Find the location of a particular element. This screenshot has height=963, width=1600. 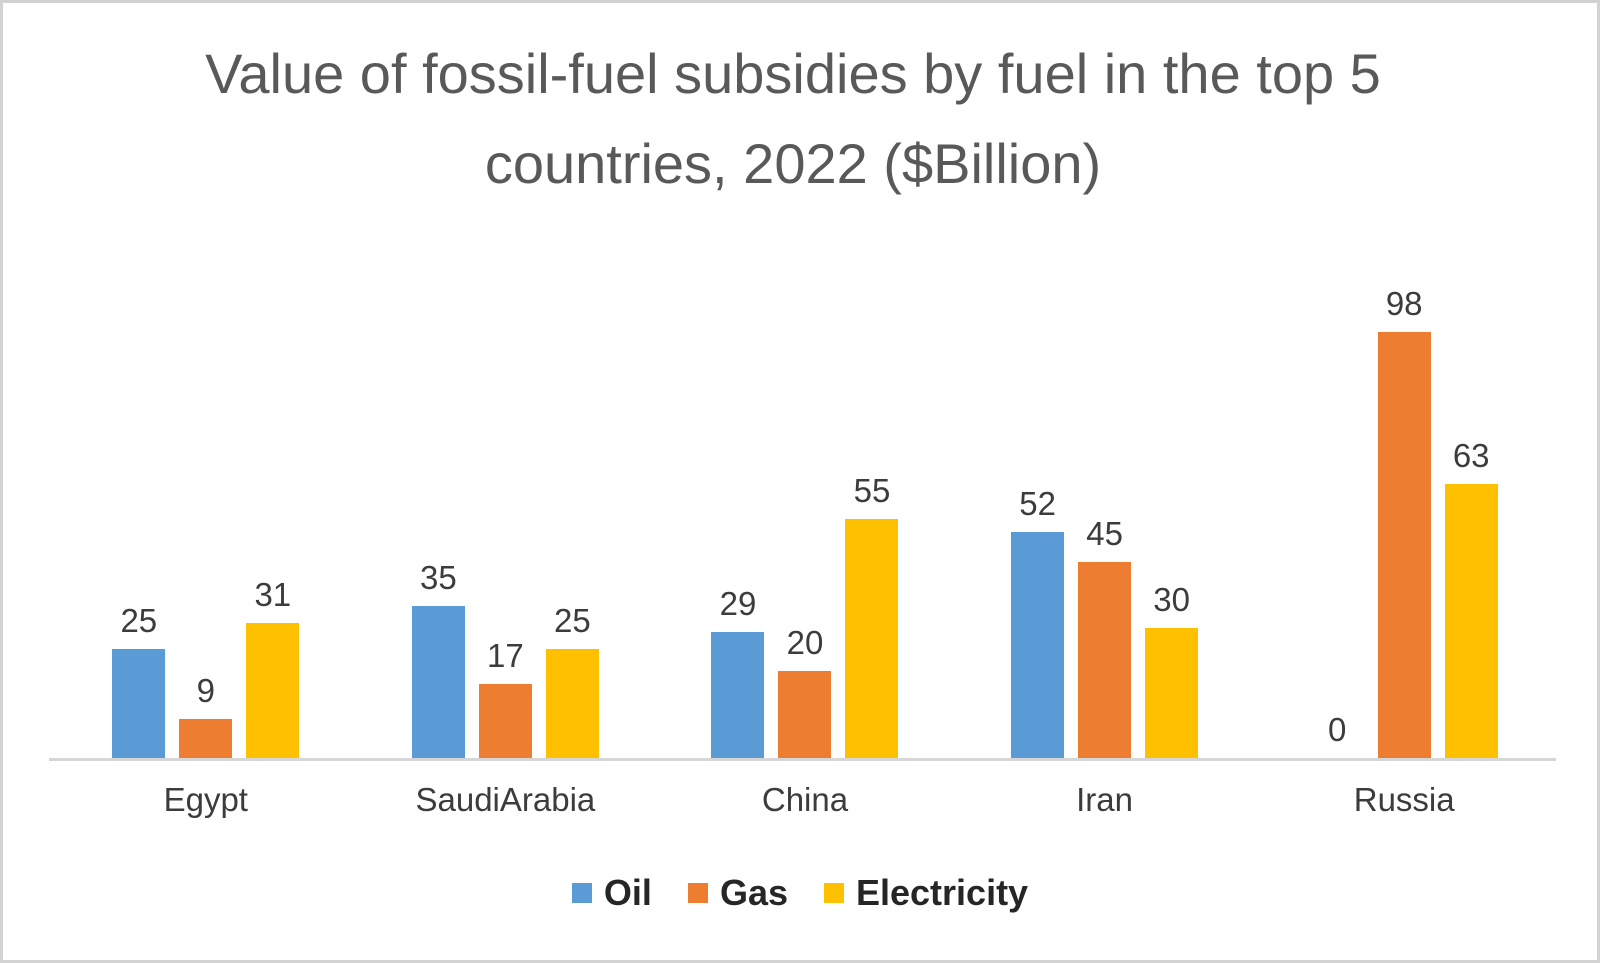

data-label-gas-russia: 98 is located at coordinates (1404, 303).